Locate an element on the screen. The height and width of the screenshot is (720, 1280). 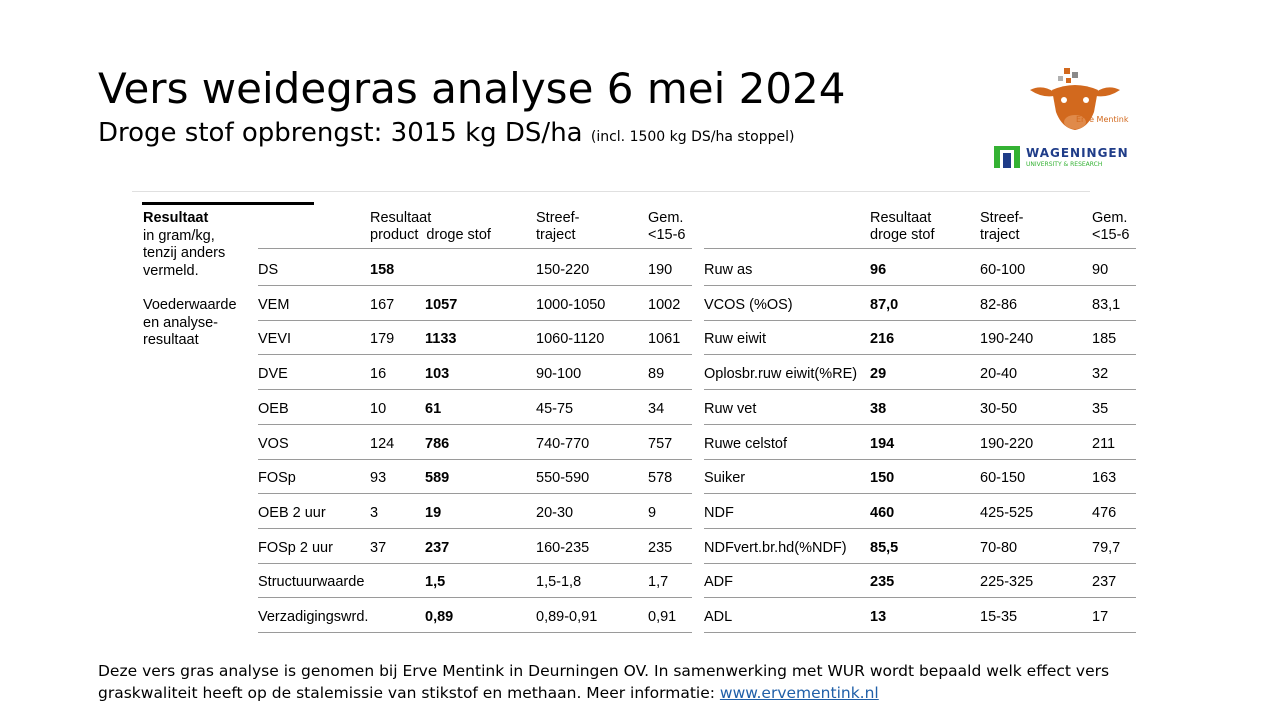
left-row-target: 20-30 is located at coordinates (555, 512).